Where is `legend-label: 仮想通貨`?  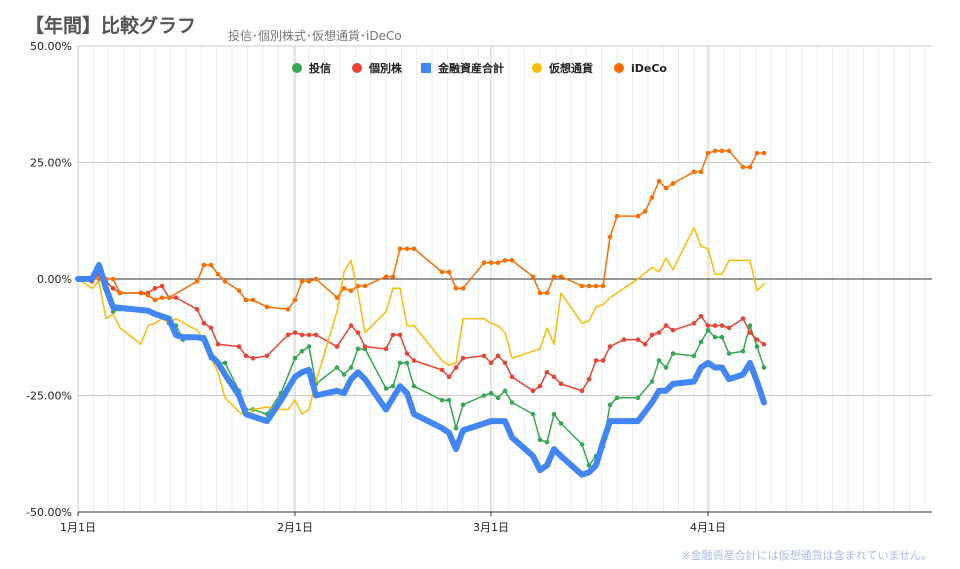
legend-label: 仮想通貨 is located at coordinates (570, 68).